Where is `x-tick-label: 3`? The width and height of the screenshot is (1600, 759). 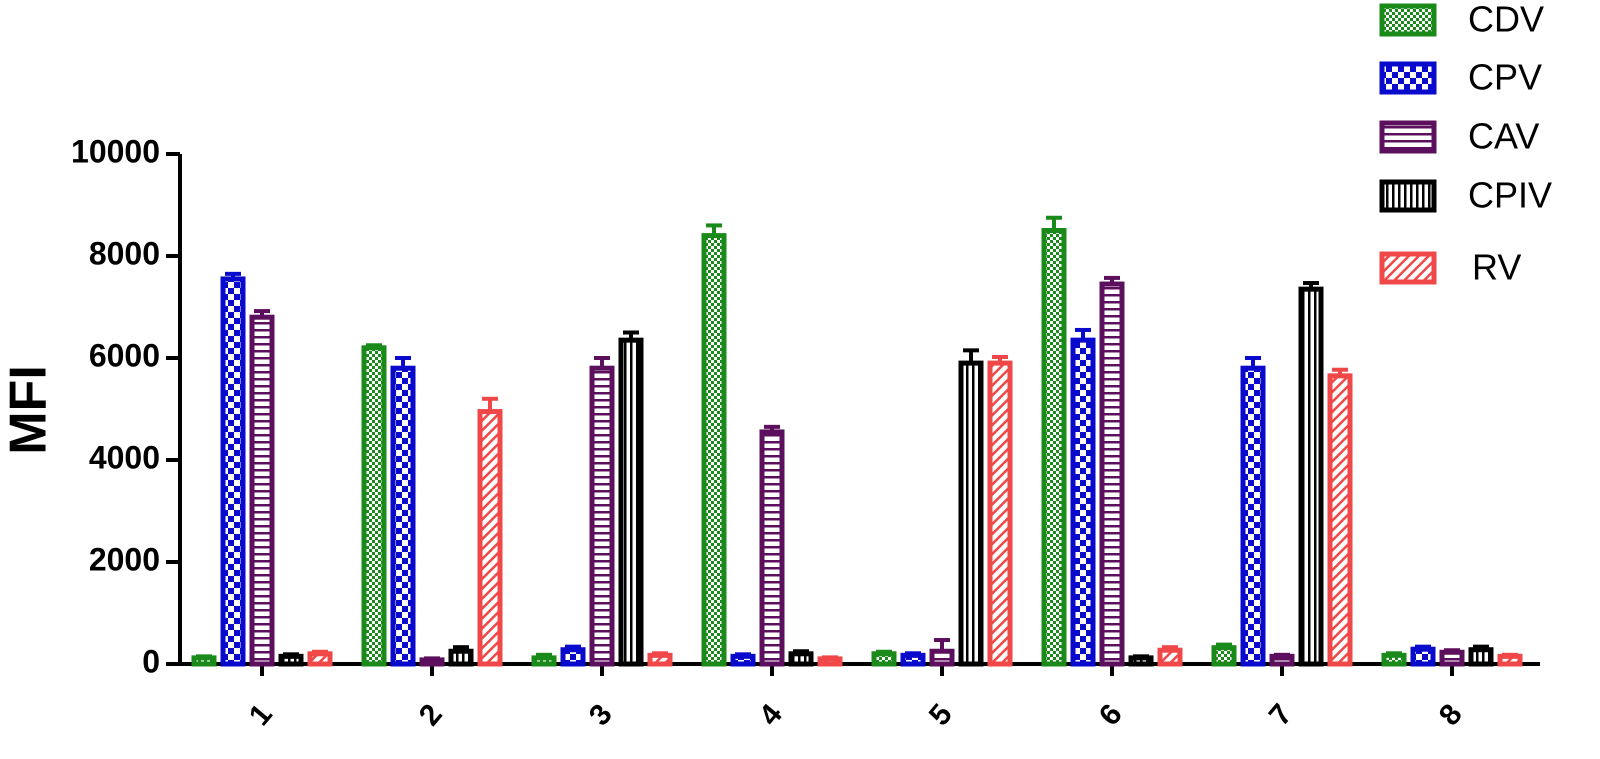 x-tick-label: 3 is located at coordinates (601, 715).